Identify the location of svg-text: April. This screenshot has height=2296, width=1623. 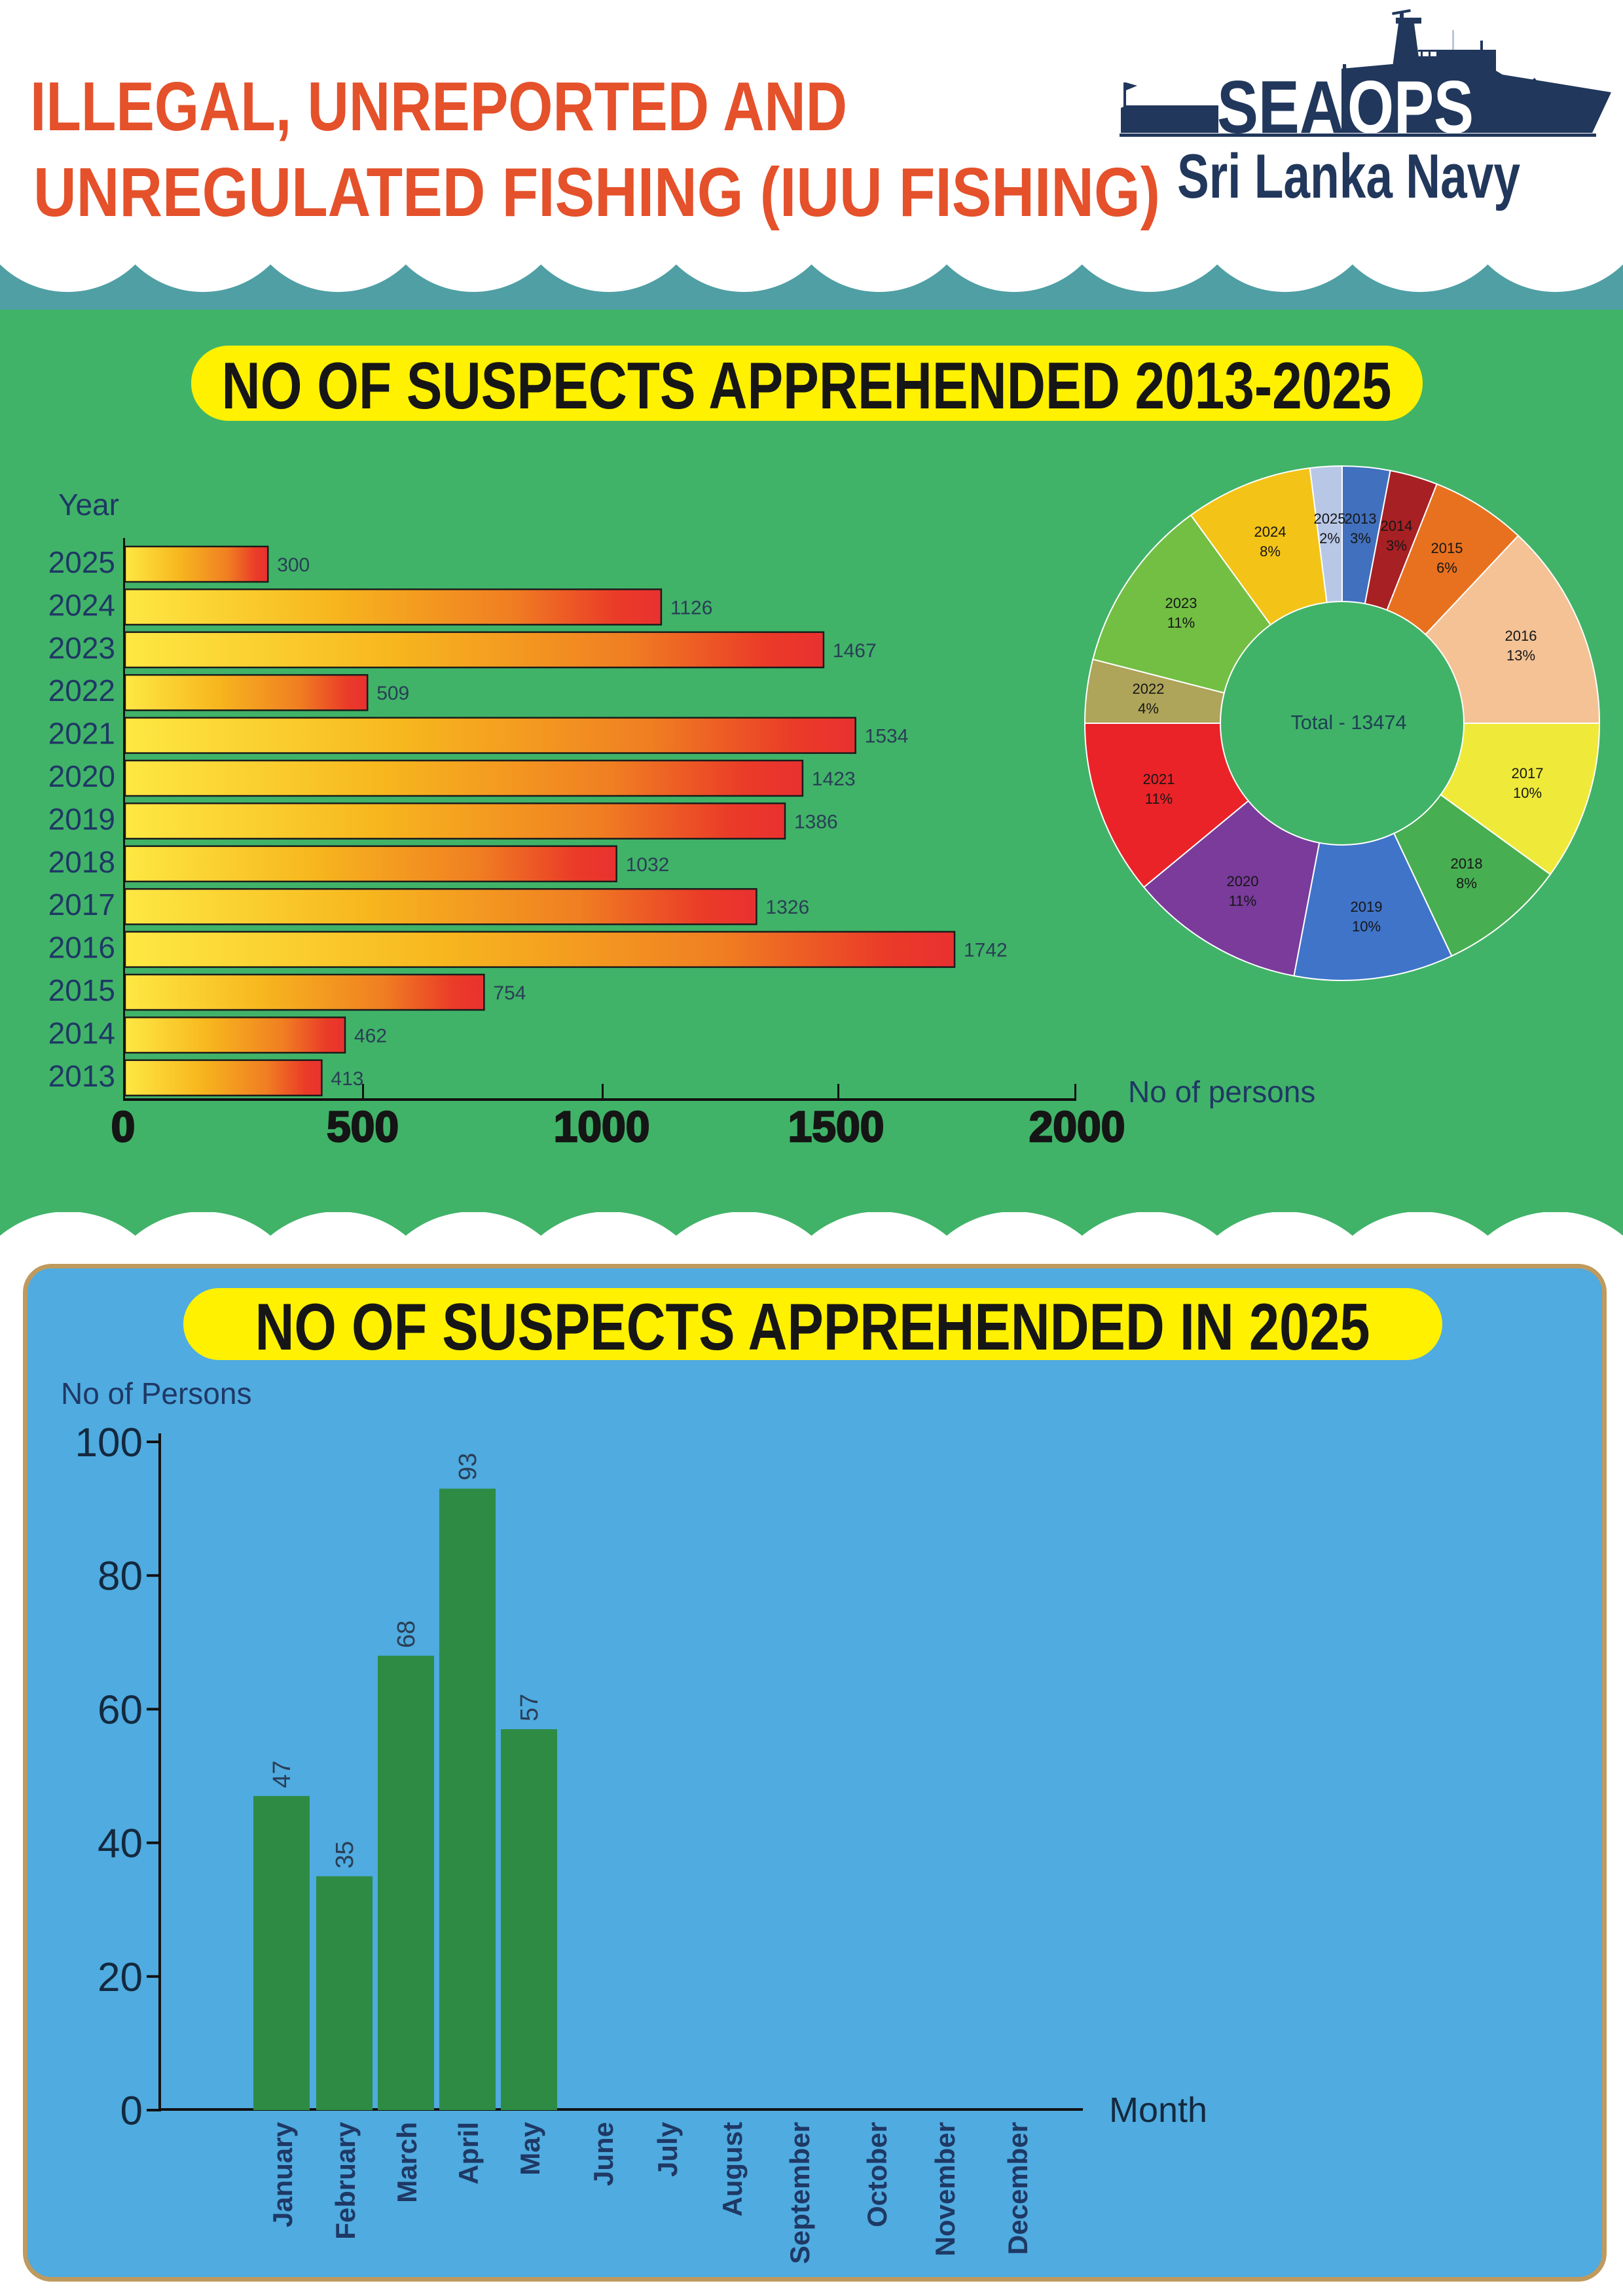
(468, 2153).